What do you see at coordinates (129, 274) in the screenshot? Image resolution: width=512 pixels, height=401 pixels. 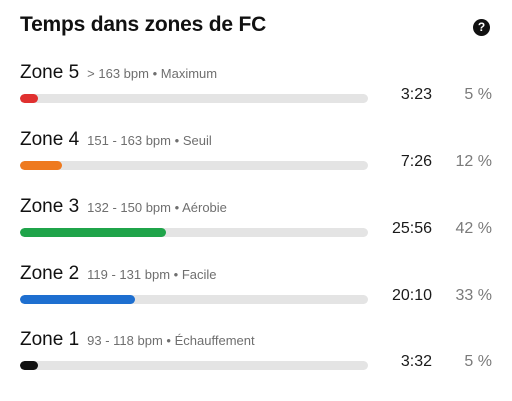 I see `zone-range: 119 - 131 bpm` at bounding box center [129, 274].